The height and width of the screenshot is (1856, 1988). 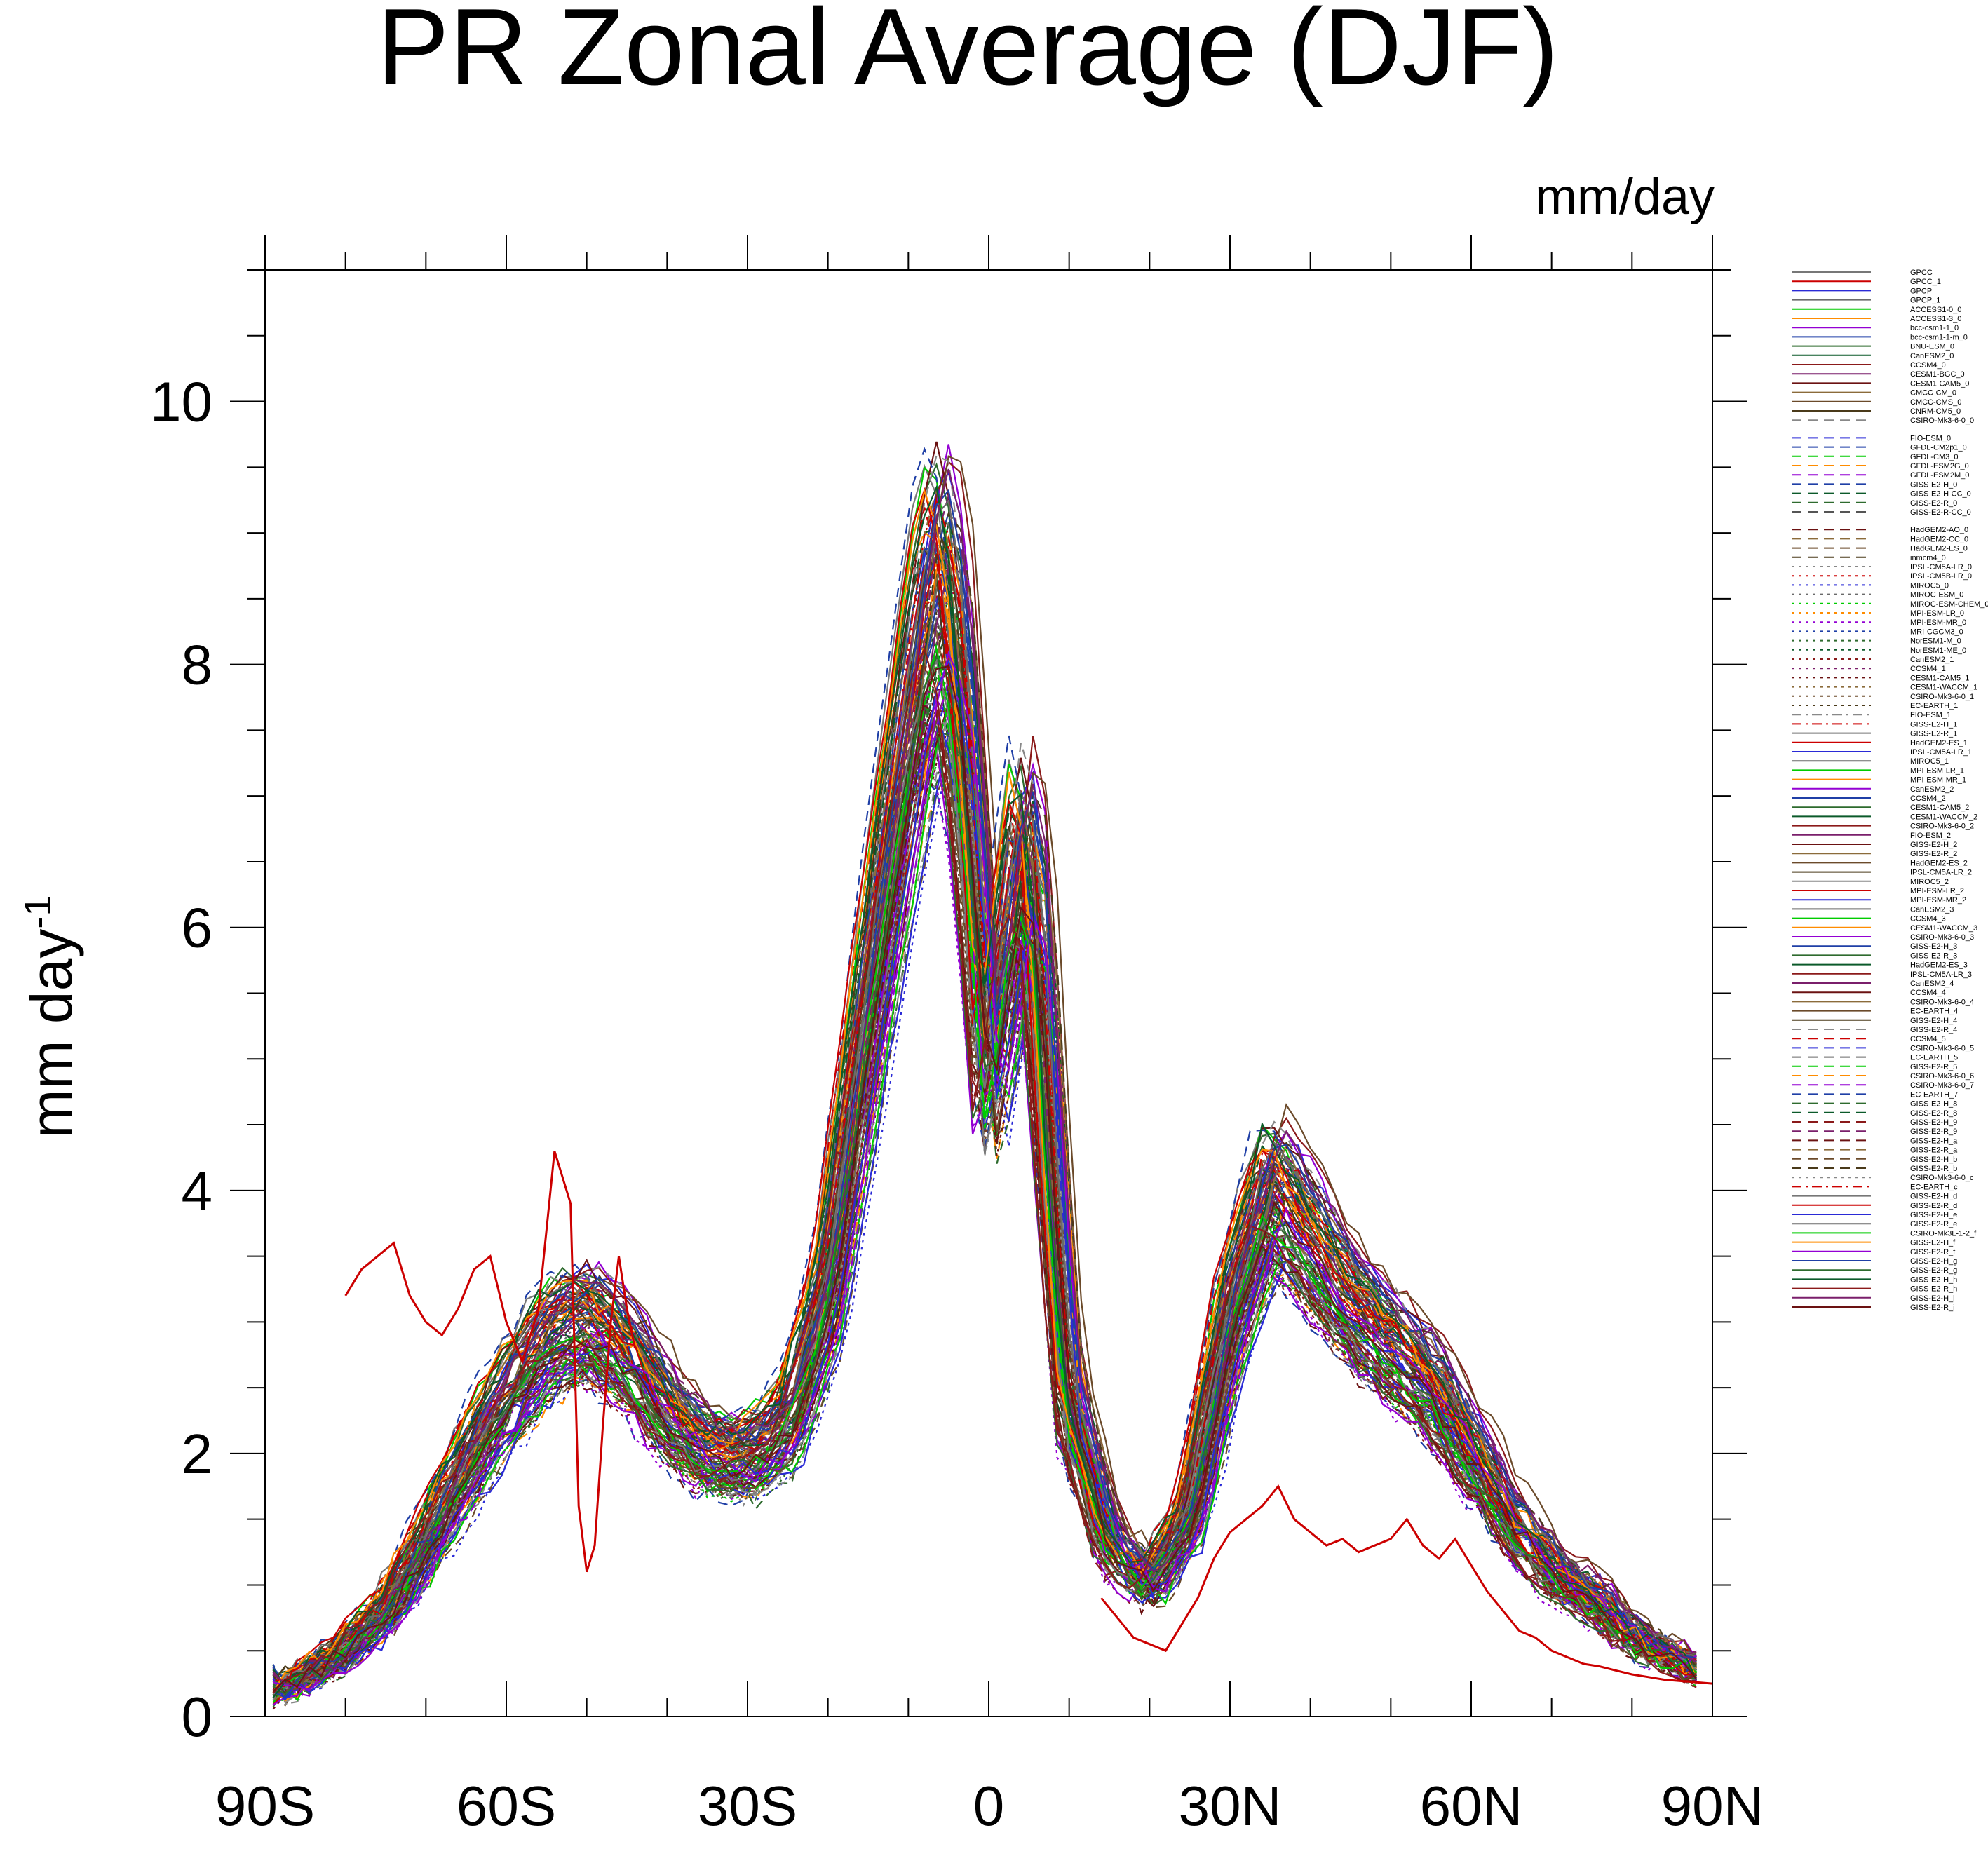 I want to click on x-tick-label: 30S, so click(x=747, y=1806).